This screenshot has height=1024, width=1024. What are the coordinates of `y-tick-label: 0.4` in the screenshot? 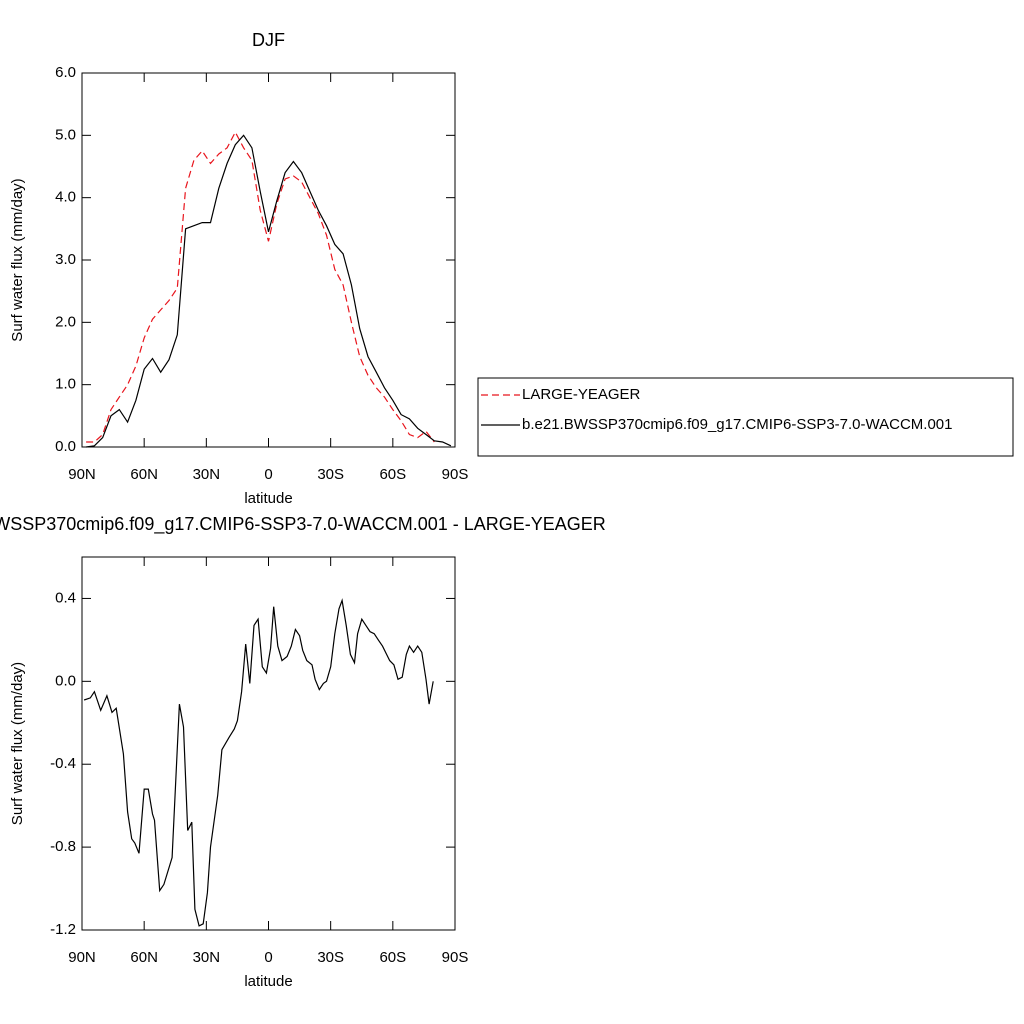 It's located at (65, 597).